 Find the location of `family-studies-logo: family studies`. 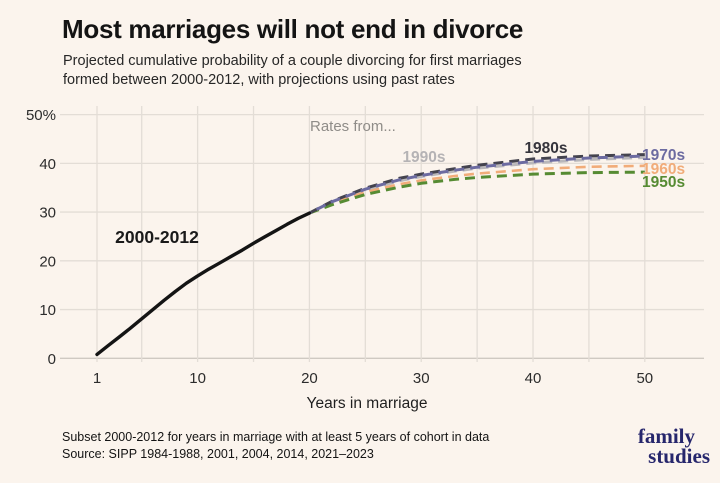

family-studies-logo: family studies is located at coordinates (673, 446).